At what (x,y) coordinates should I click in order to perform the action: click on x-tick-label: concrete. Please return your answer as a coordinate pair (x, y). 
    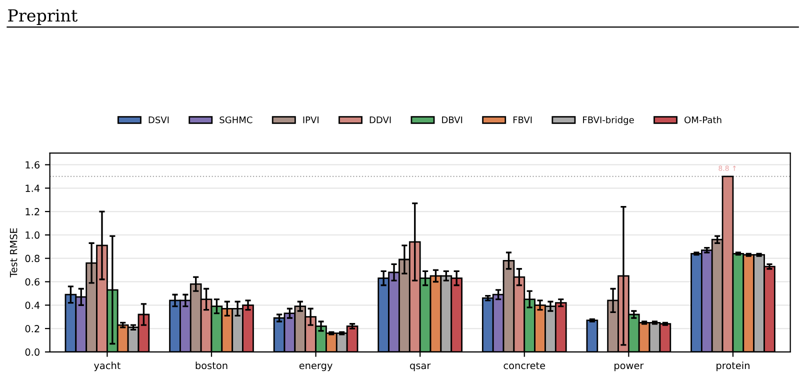
    Looking at the image, I should click on (525, 366).